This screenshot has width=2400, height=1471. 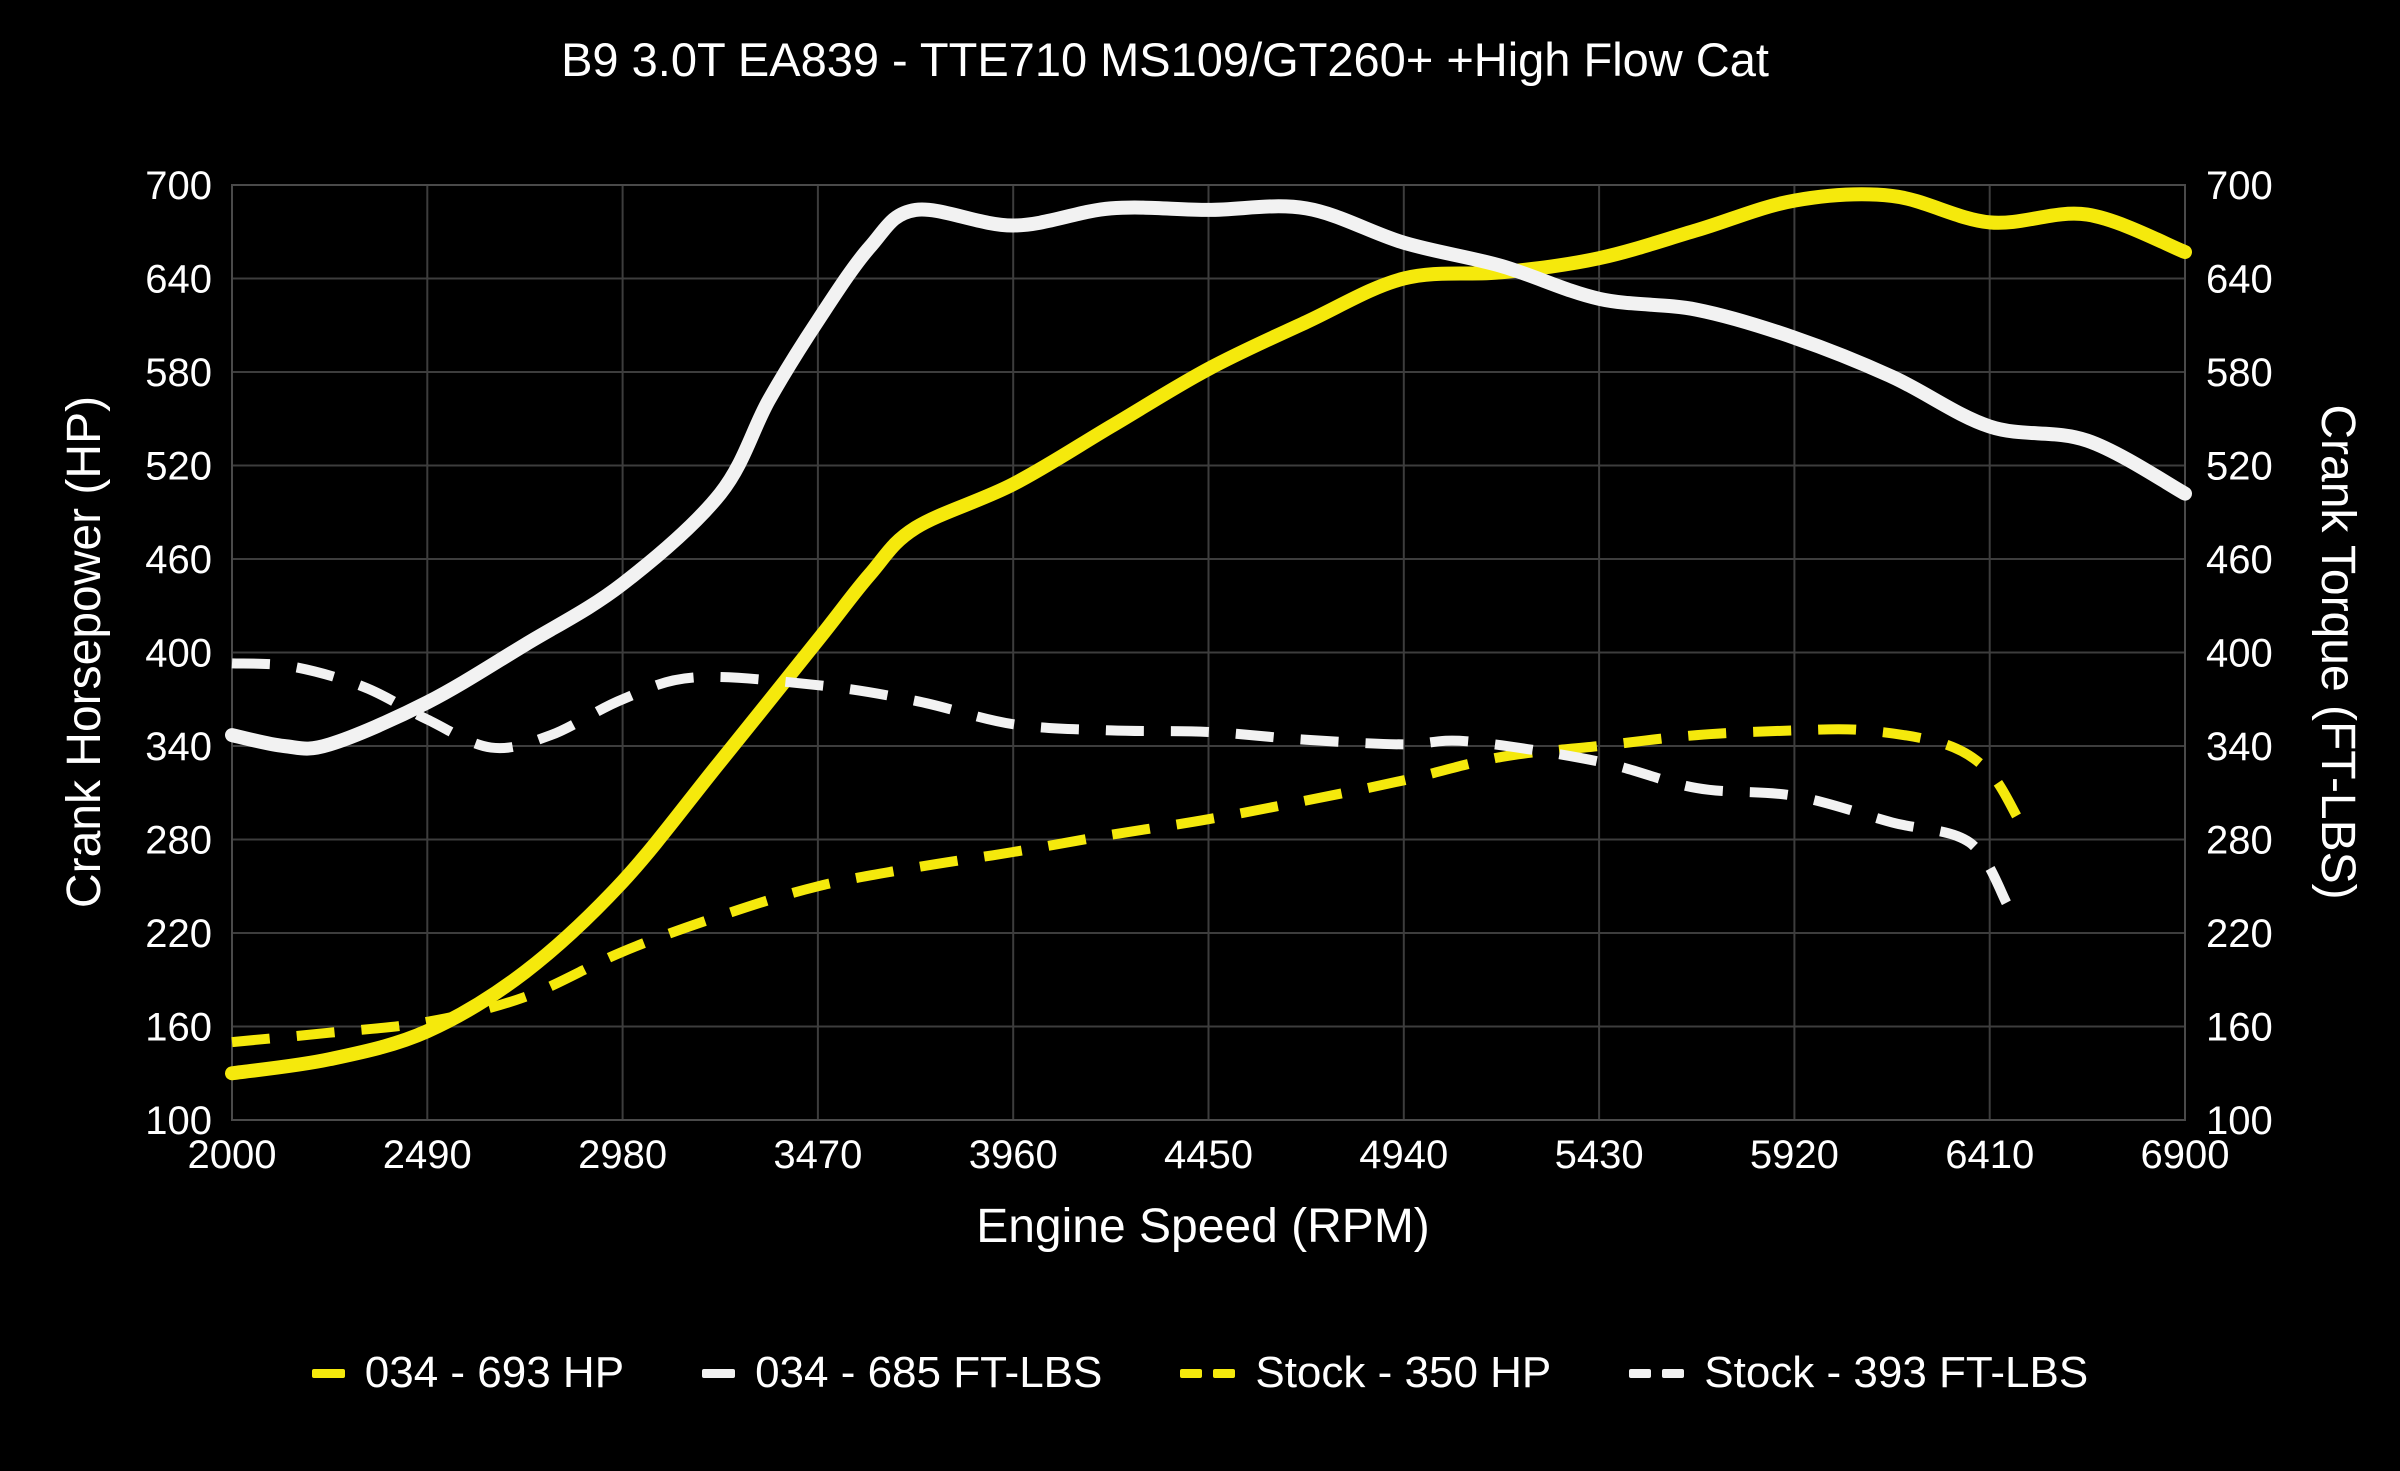 What do you see at coordinates (2239, 467) in the screenshot?
I see `y-tick-label-right: 520` at bounding box center [2239, 467].